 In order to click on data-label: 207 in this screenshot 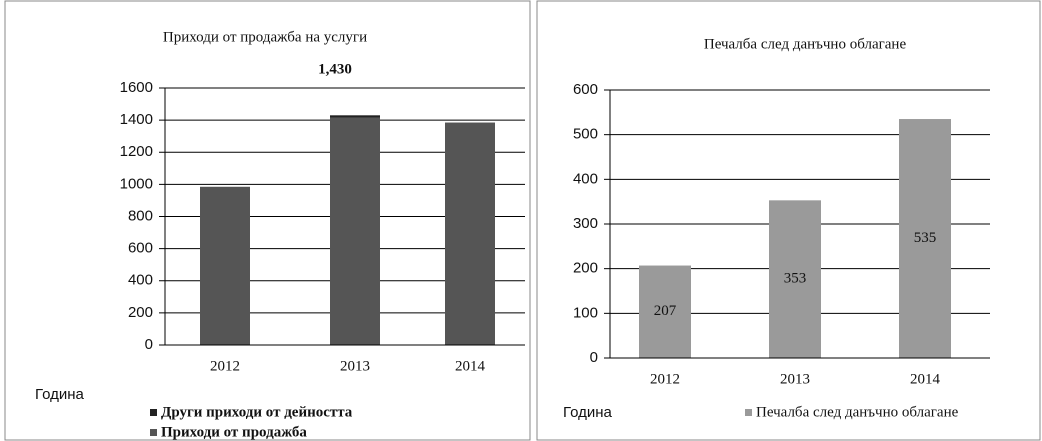, I will do `click(665, 311)`.